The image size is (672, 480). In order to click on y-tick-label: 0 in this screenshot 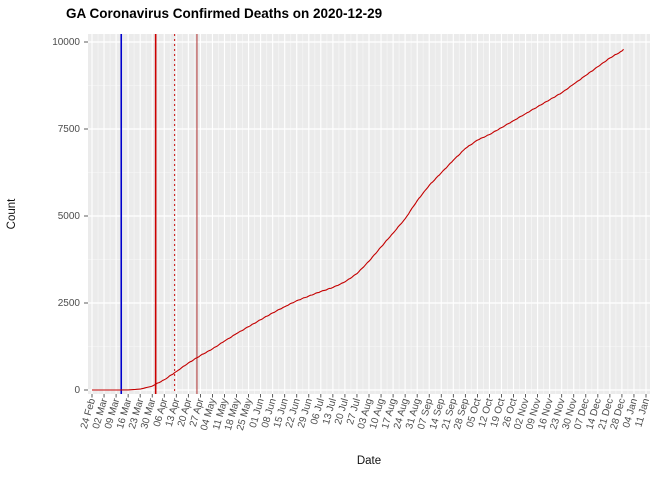, I will do `click(77, 390)`.